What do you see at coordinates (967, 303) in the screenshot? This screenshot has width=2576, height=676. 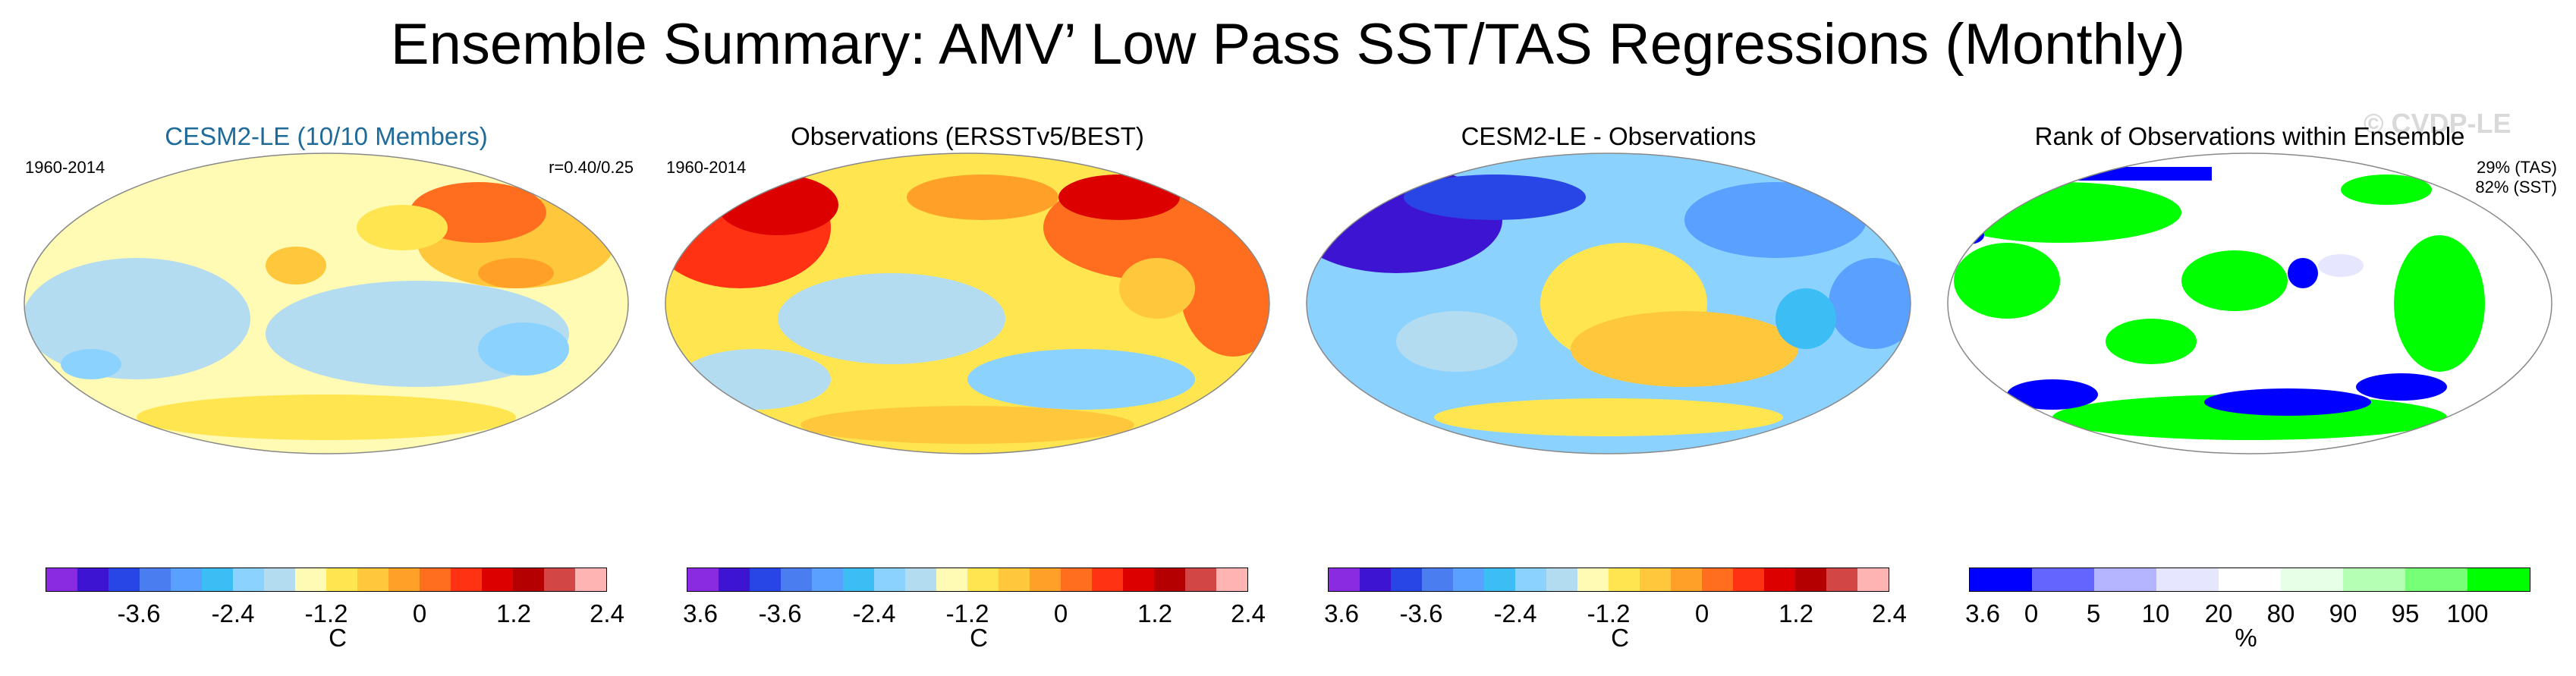 I see `map-observations` at bounding box center [967, 303].